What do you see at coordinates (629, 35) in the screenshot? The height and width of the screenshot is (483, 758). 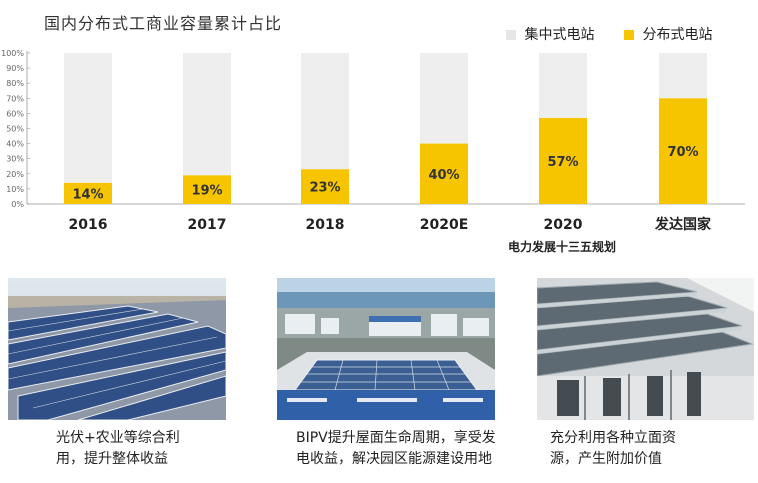 I see `legend-swatch-distributed` at bounding box center [629, 35].